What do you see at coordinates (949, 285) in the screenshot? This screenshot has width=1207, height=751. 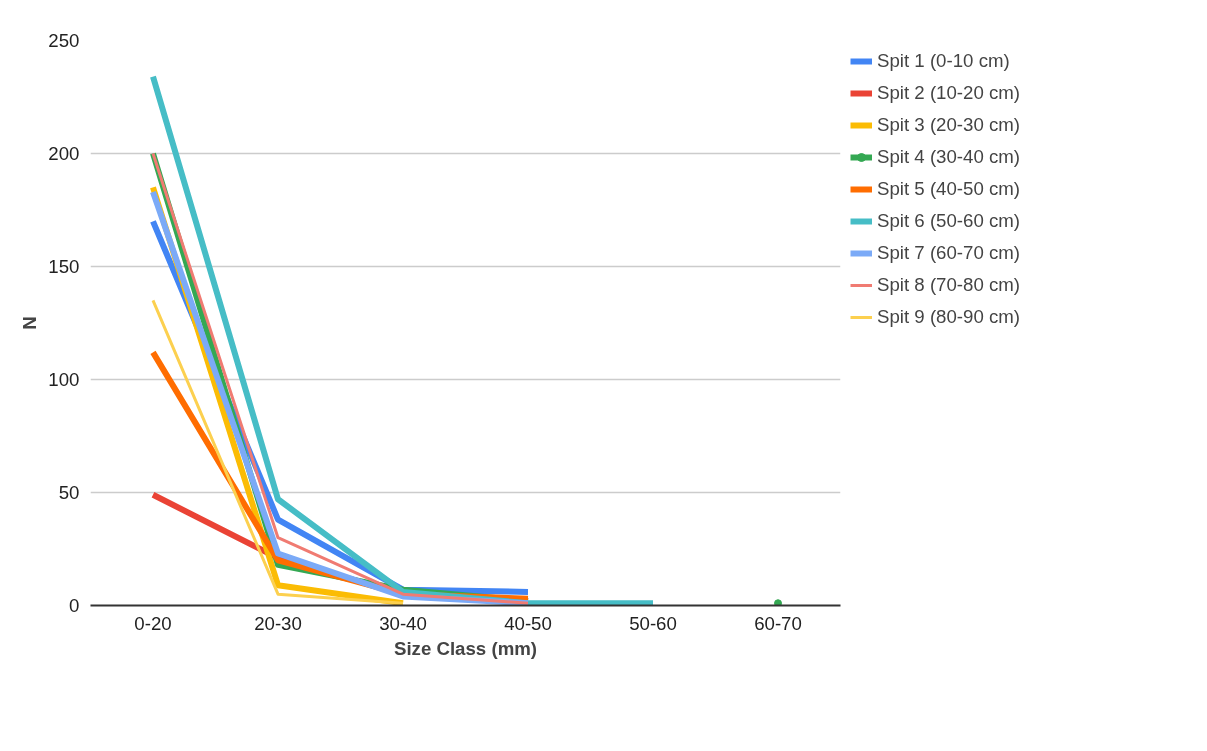 I see `legend-label: Spit 8 (70-80 cm)` at bounding box center [949, 285].